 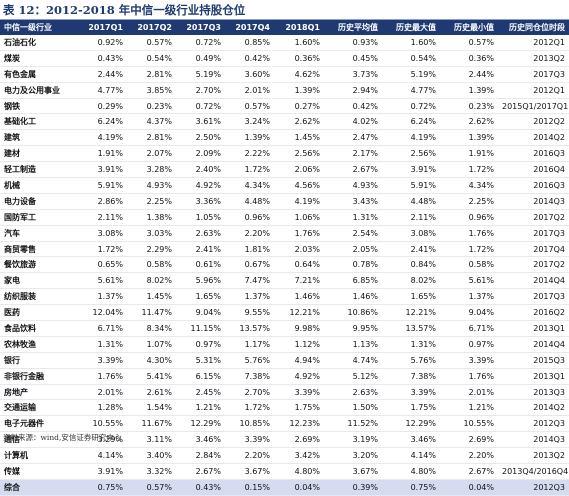 What do you see at coordinates (411, 265) in the screenshot?
I see `value-cell: 0.84%` at bounding box center [411, 265].